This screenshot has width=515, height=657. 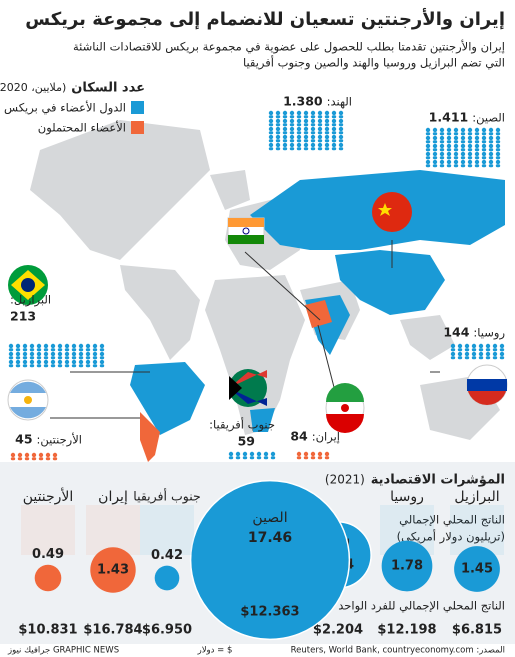 I want to click on south-east-asia, so click(x=427, y=337).